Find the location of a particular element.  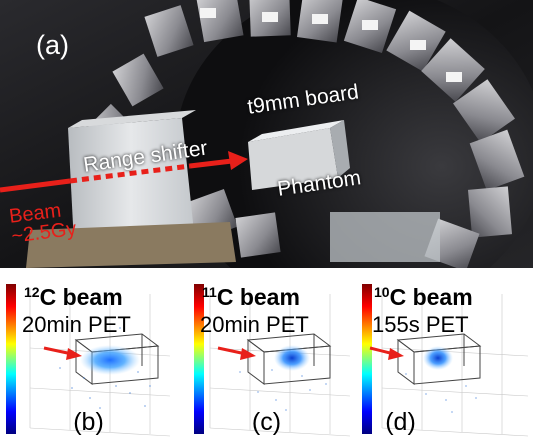

grid-d is located at coordinates (455, 362).